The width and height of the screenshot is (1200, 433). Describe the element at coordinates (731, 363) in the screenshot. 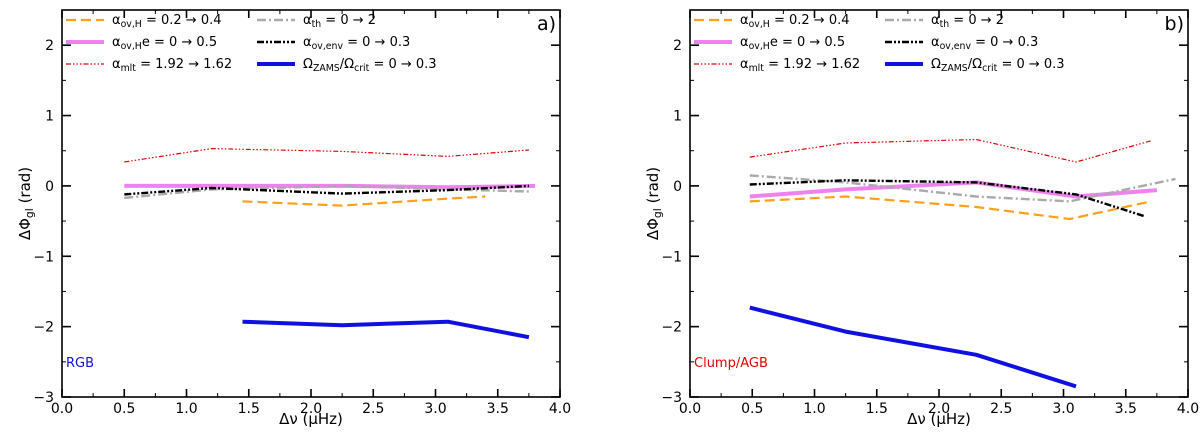

I see `panel-annotation: Clump/AGB` at that location.